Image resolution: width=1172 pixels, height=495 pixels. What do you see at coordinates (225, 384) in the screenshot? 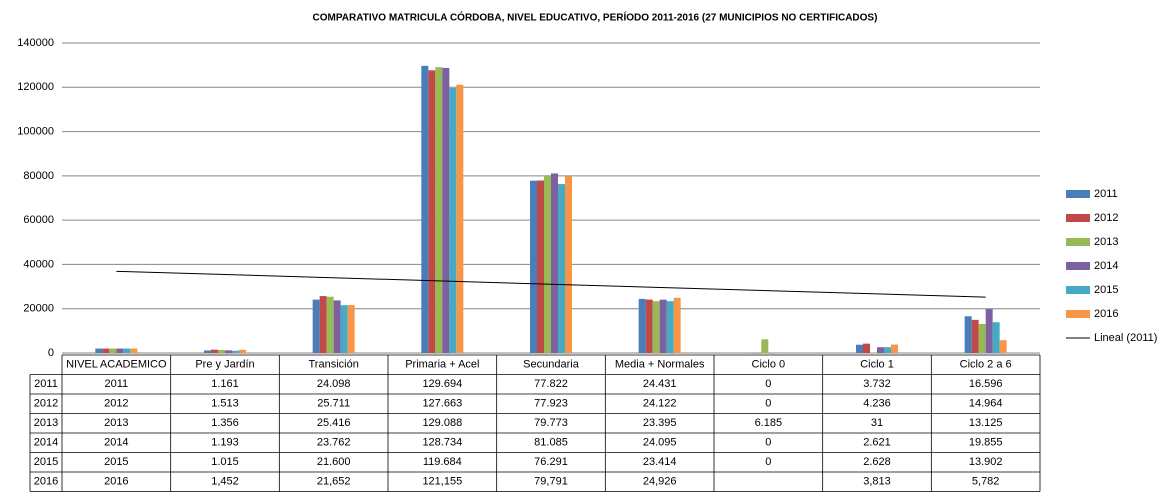
I see `table-cell: 1.161` at bounding box center [225, 384].